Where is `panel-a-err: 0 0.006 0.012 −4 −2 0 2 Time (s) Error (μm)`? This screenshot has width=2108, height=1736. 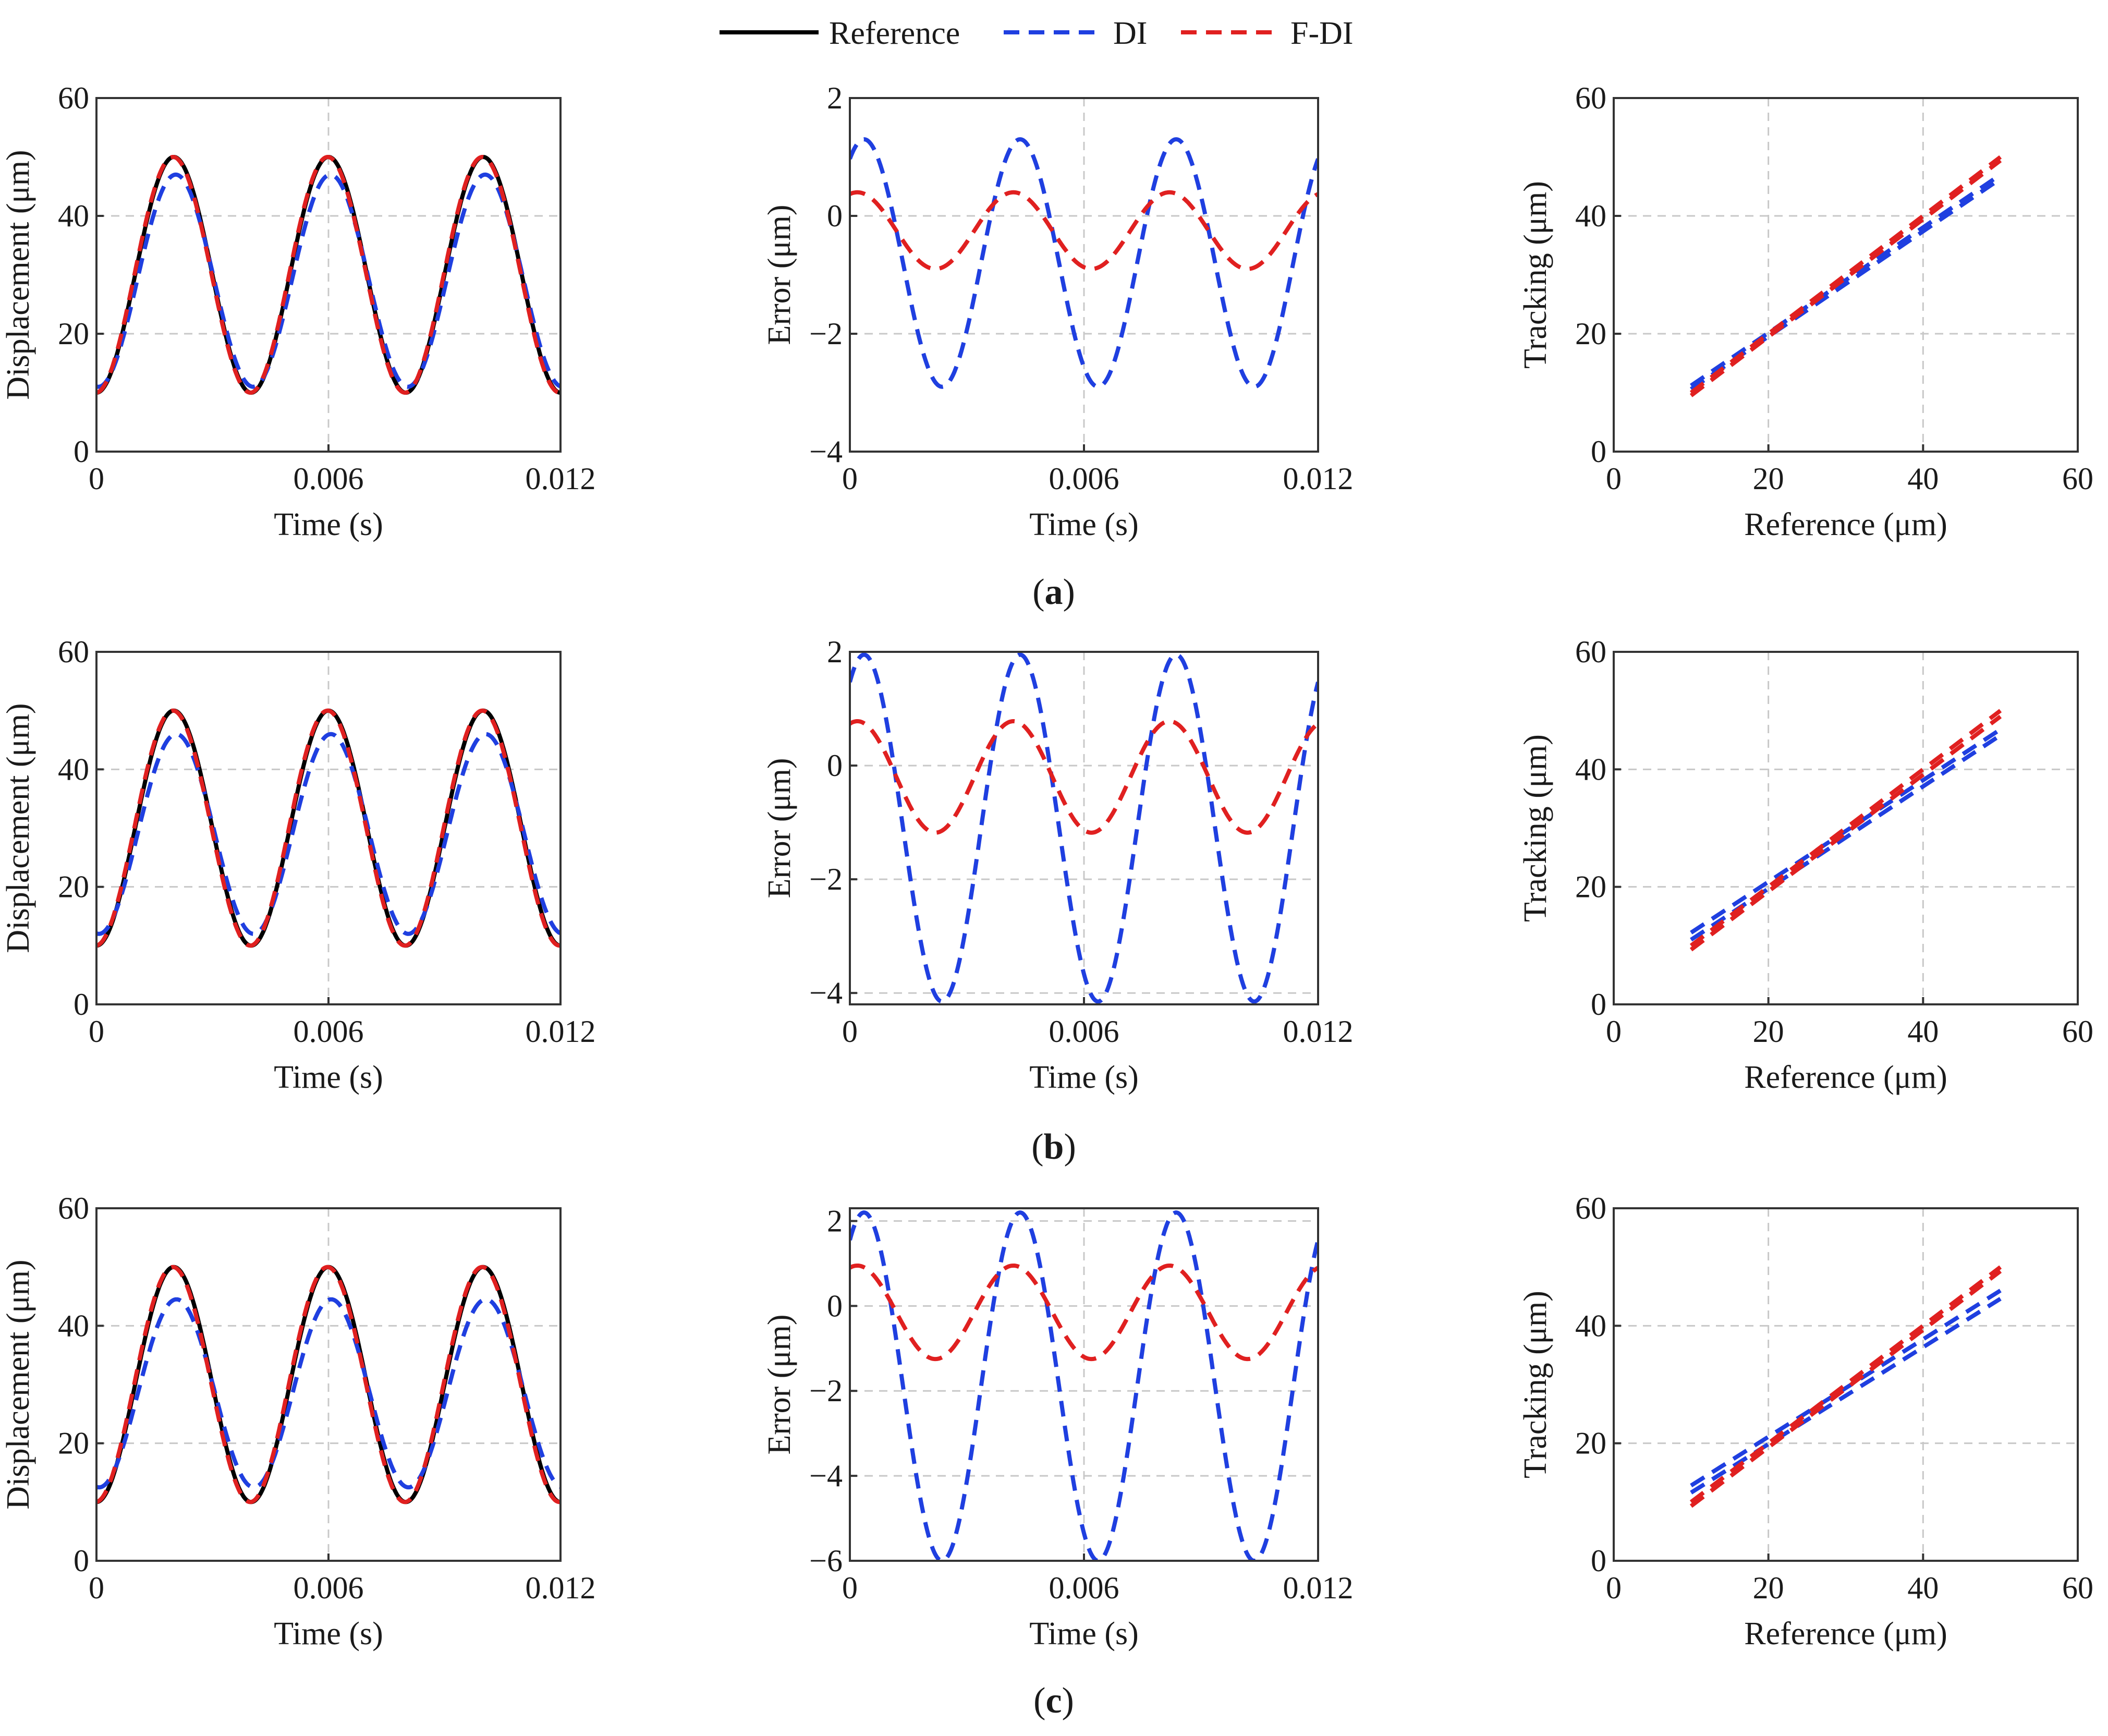 panel-a-err: 0 0.006 0.012 −4 −2 0 2 Time (s) Error (μm) is located at coordinates (1058, 311).